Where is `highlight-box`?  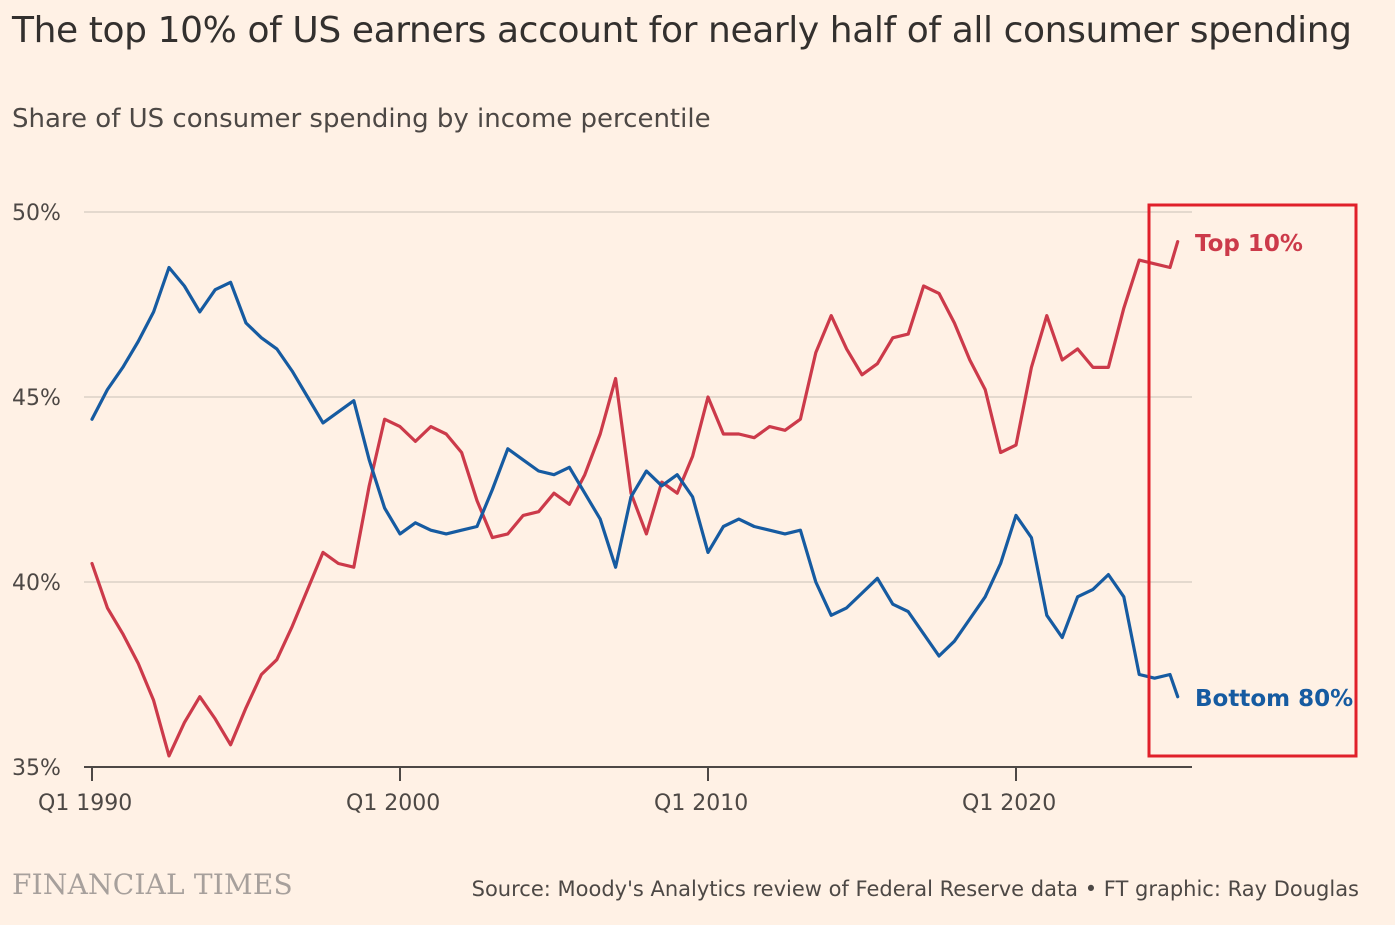 highlight-box is located at coordinates (1252, 480).